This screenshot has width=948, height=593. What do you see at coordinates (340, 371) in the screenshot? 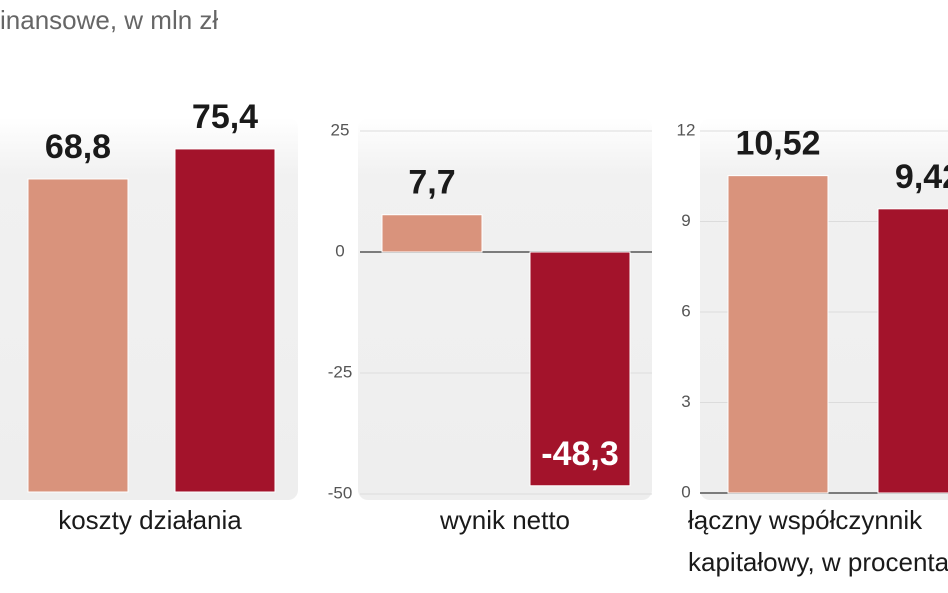
I see `y-tick-label: -25` at bounding box center [340, 371].